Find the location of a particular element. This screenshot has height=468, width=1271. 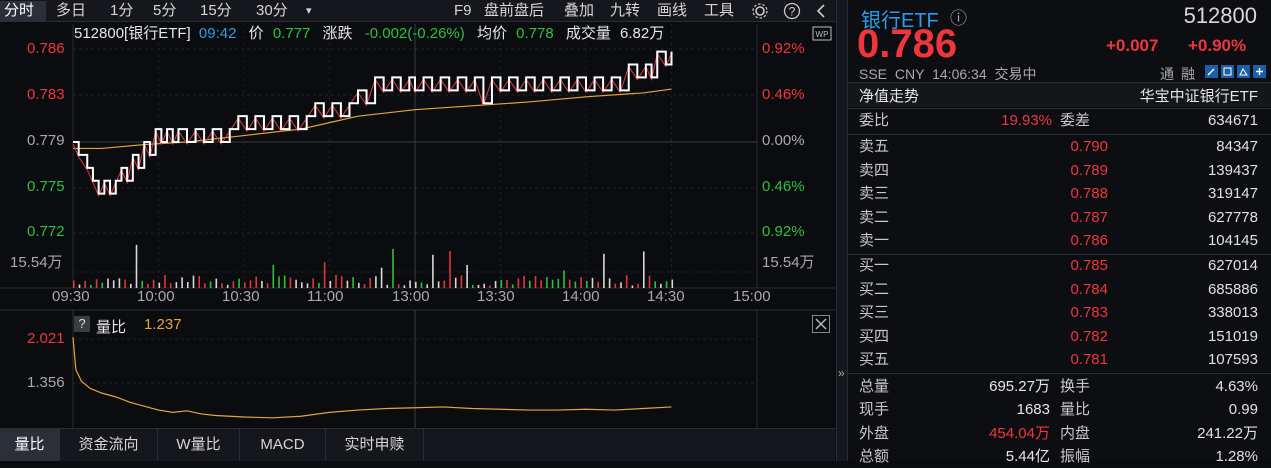

bid-price: 0.781 is located at coordinates (1089, 360).